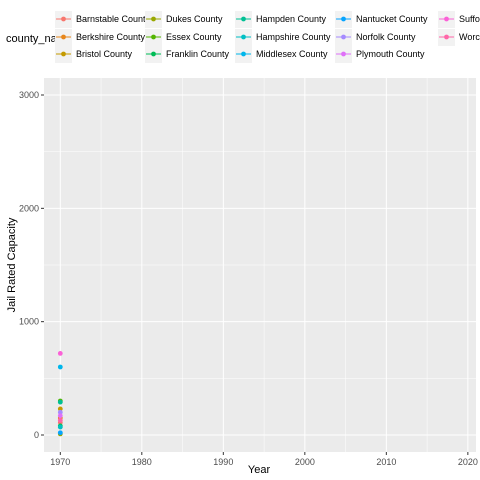 The width and height of the screenshot is (480, 480). I want to click on y-tick-label: 2000, so click(29, 208).